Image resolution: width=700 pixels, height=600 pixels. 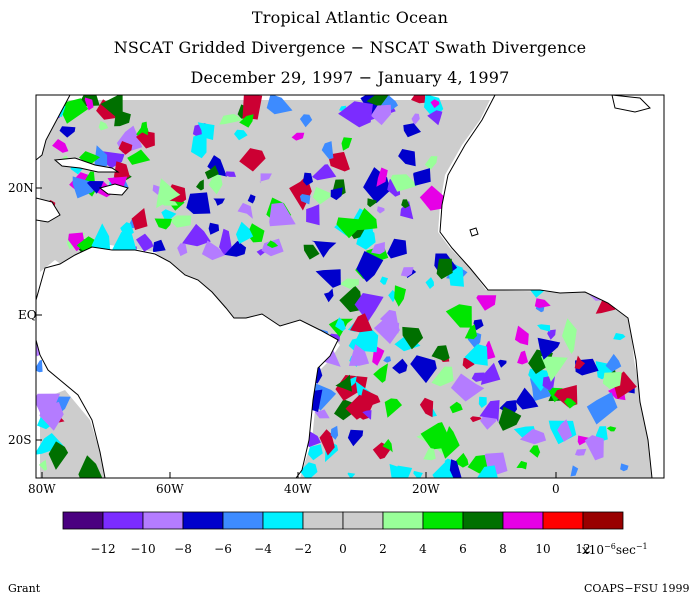 I want to click on north-america, so click(x=53, y=128).